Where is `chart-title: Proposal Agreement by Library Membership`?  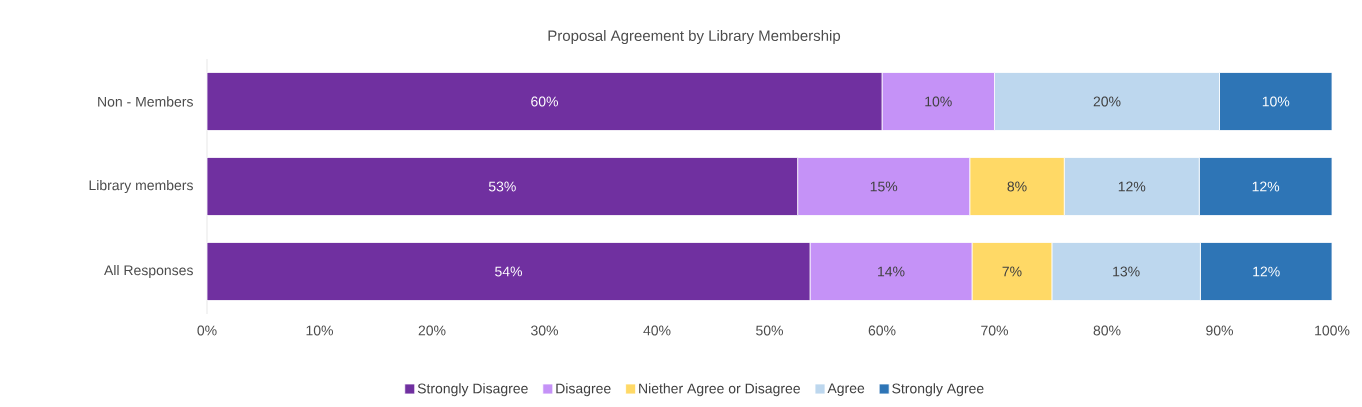
chart-title: Proposal Agreement by Library Membership is located at coordinates (694, 37).